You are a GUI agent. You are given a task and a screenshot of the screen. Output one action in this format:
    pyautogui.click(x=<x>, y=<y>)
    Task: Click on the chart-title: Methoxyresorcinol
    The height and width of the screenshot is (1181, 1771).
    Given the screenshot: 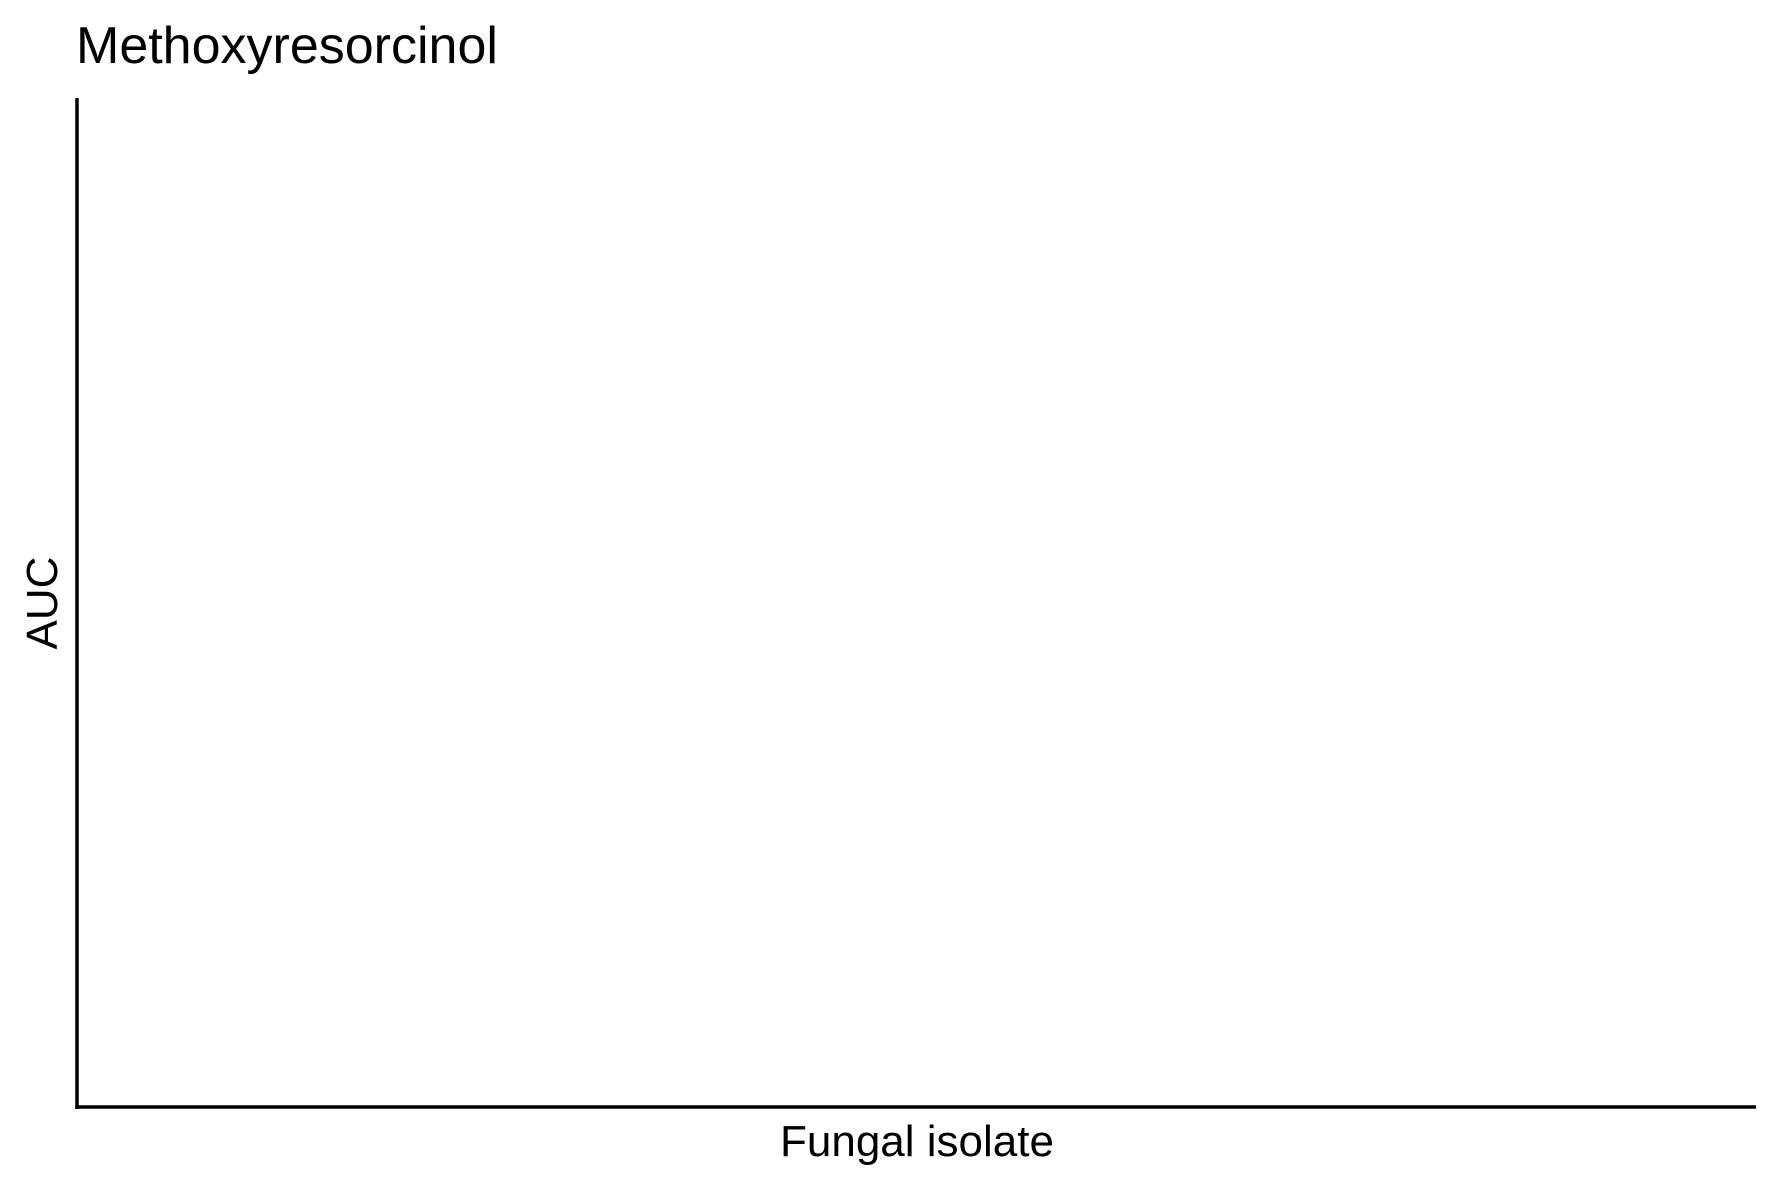 What is the action you would take?
    pyautogui.click(x=287, y=46)
    